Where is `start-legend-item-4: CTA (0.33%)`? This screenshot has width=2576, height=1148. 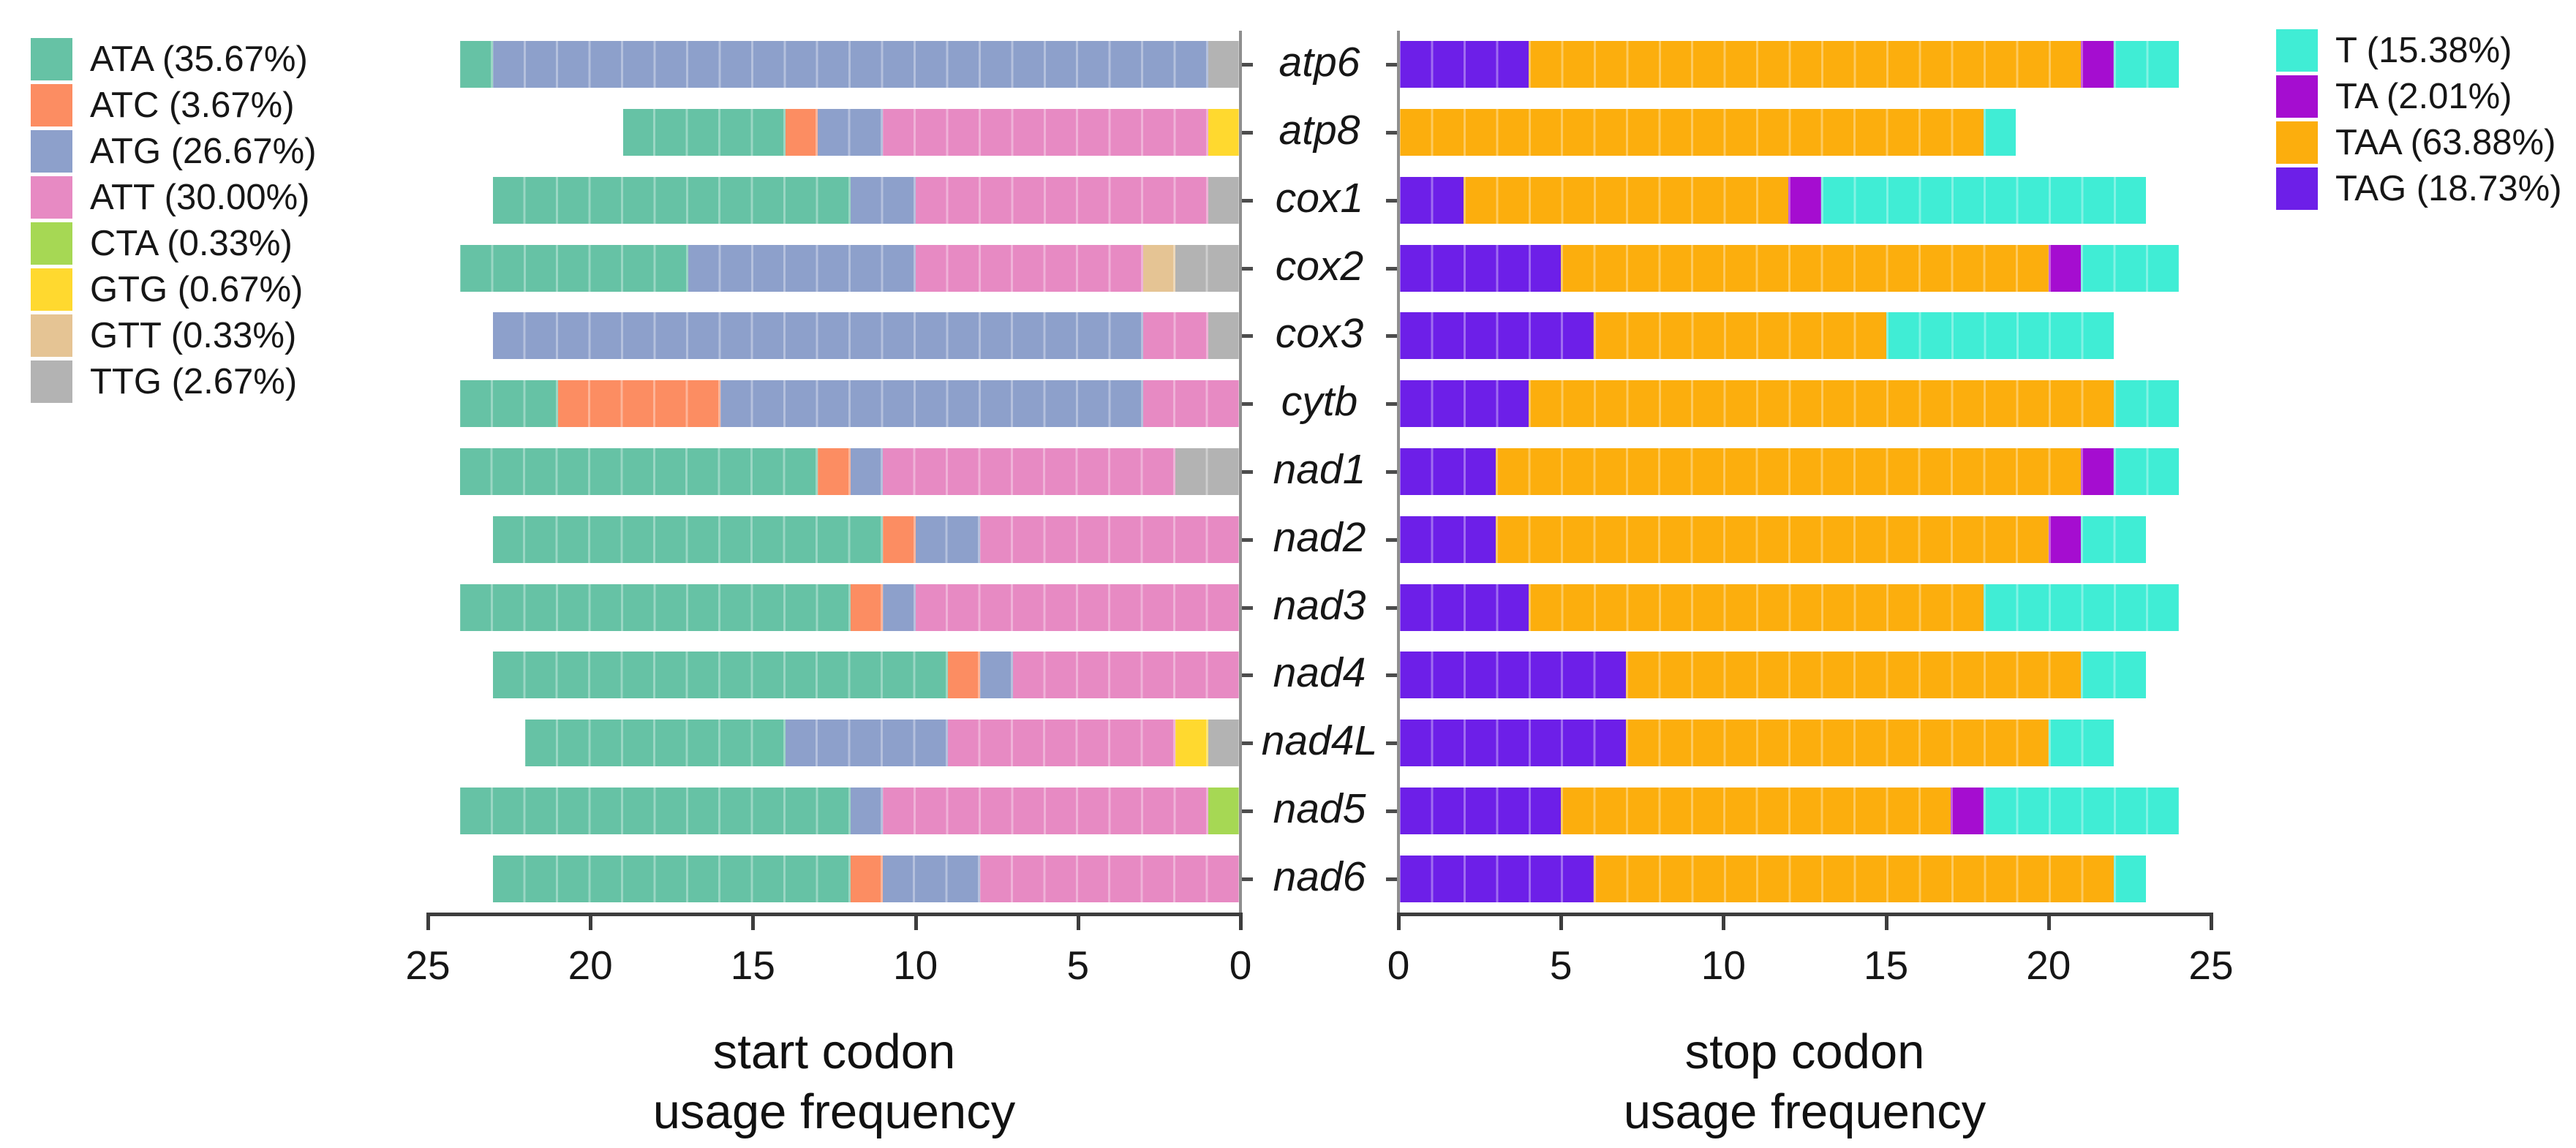 start-legend-item-4: CTA (0.33%) is located at coordinates (174, 243).